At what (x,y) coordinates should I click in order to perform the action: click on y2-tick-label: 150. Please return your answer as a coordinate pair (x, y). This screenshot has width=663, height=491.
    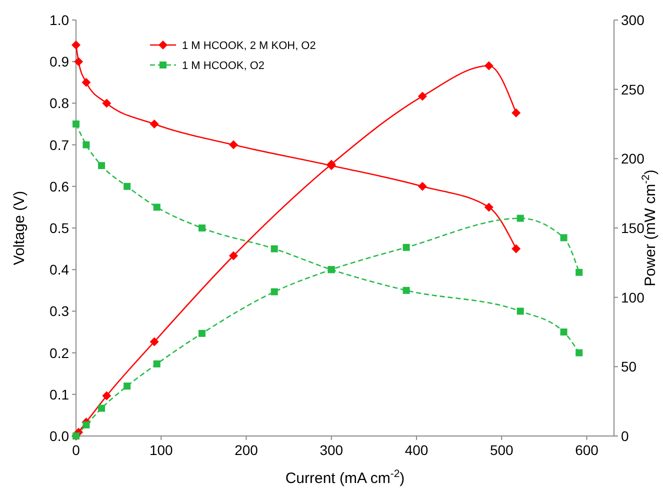
    Looking at the image, I should click on (633, 228).